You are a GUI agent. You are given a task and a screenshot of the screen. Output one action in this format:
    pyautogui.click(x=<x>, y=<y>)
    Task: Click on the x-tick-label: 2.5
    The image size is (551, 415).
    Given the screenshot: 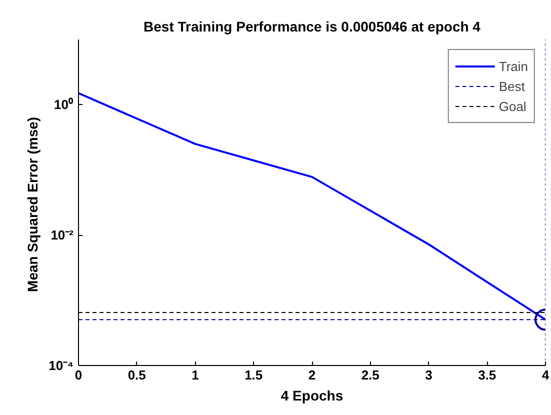 What is the action you would take?
    pyautogui.click(x=370, y=375)
    